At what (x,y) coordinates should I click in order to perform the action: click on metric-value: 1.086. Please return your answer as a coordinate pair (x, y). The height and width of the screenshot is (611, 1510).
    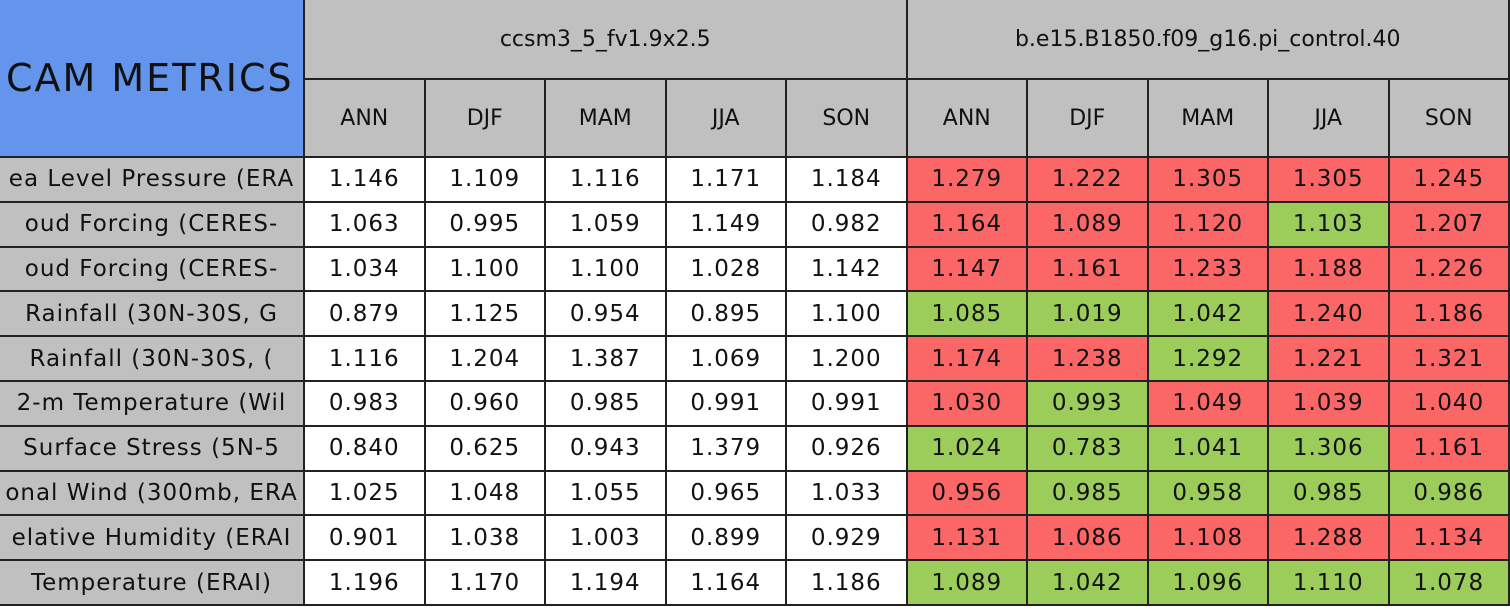
    Looking at the image, I should click on (1088, 539).